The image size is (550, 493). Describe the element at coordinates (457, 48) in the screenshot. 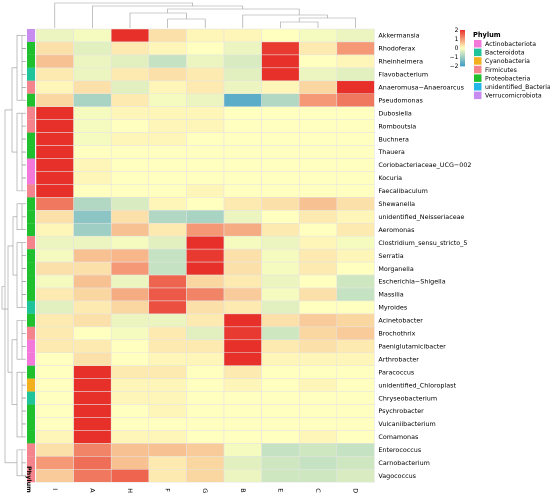

I see `color-scale-bar: 2 1 0 −1 −2` at that location.